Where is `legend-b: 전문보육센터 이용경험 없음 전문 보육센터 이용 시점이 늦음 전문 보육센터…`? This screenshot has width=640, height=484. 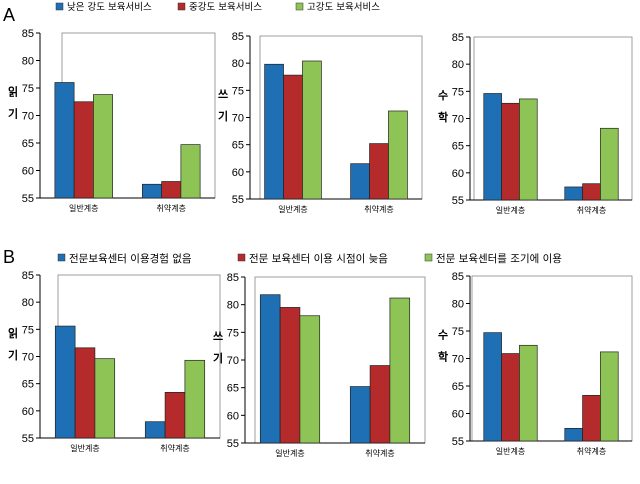 legend-b: 전문보육센터 이용경험 없음 전문 보육센터 이용 시점이 늦음 전문 보육센터… is located at coordinates (309, 258).